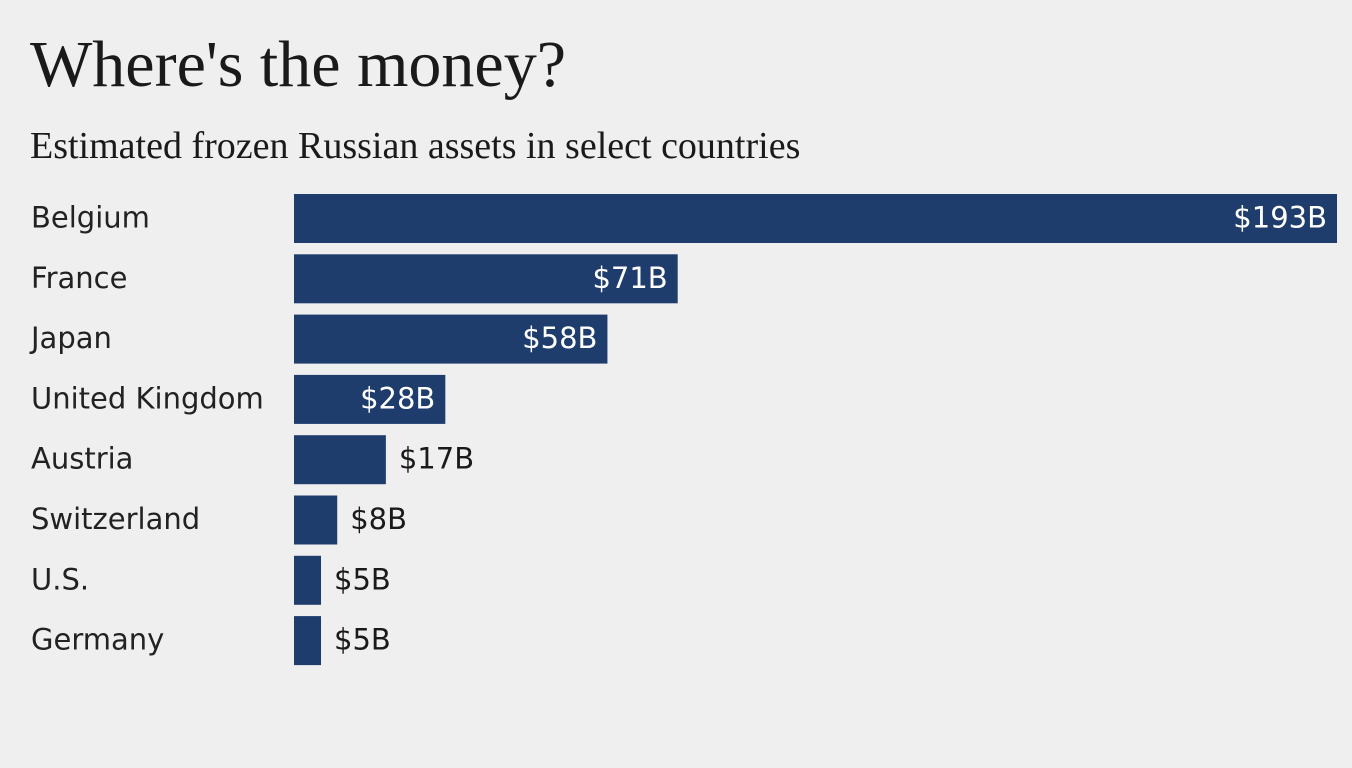 The image size is (1352, 768). I want to click on category-label: Switzerland, so click(115, 519).